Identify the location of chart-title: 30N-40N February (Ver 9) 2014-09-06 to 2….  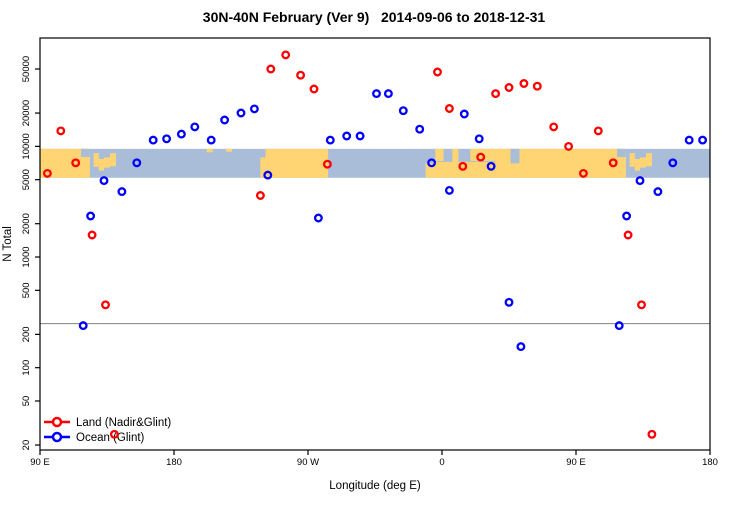
(374, 17).